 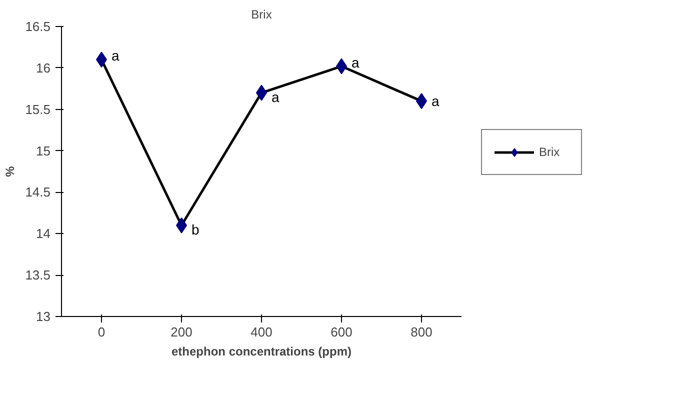 What do you see at coordinates (38, 26) in the screenshot?
I see `y-tick-label: 16.5` at bounding box center [38, 26].